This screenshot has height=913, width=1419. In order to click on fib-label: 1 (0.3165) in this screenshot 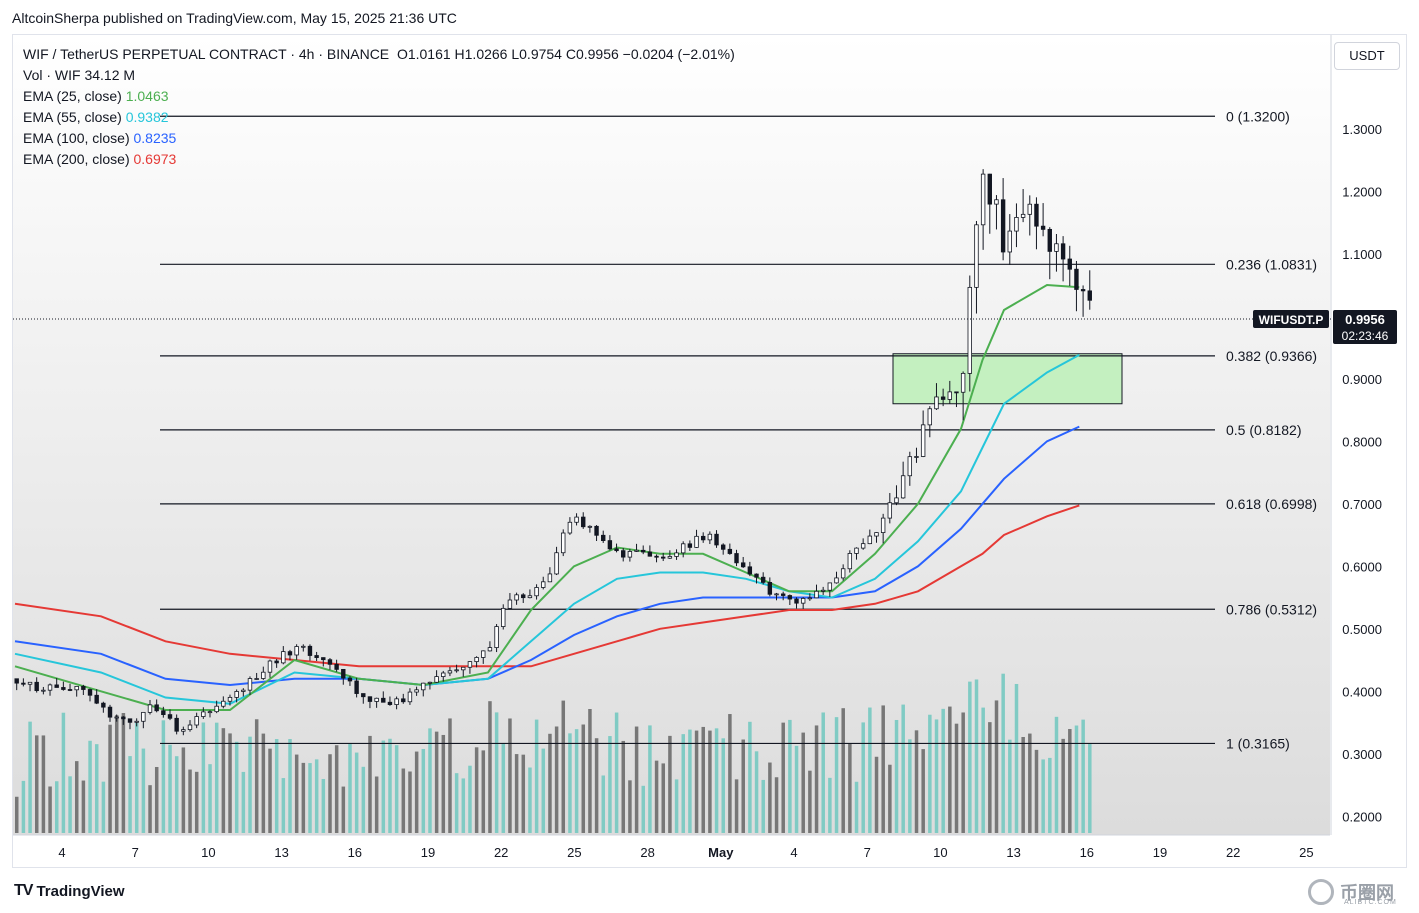, I will do `click(1258, 743)`.